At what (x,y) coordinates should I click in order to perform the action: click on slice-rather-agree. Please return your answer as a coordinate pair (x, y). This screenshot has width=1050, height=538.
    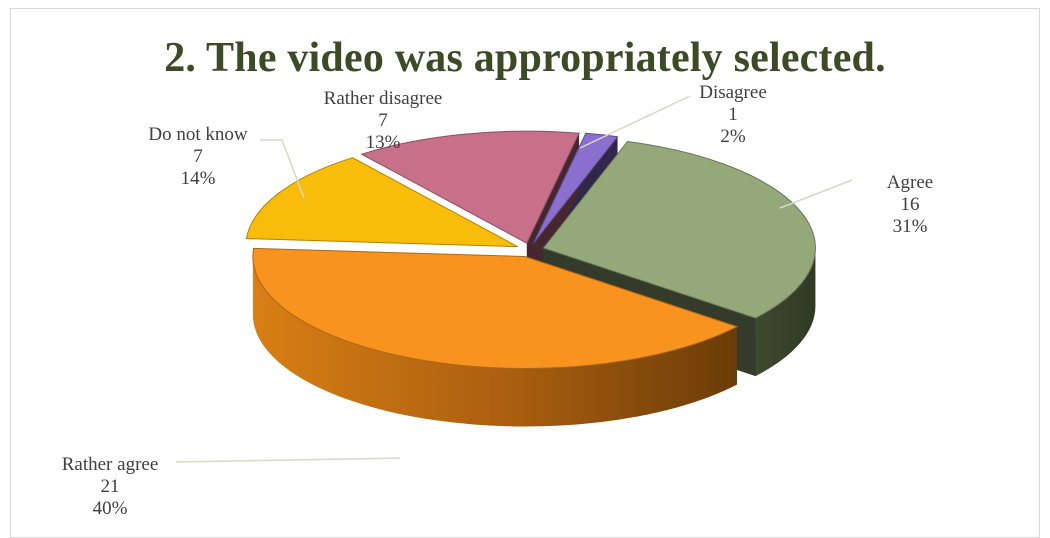
    Looking at the image, I should click on (495, 308).